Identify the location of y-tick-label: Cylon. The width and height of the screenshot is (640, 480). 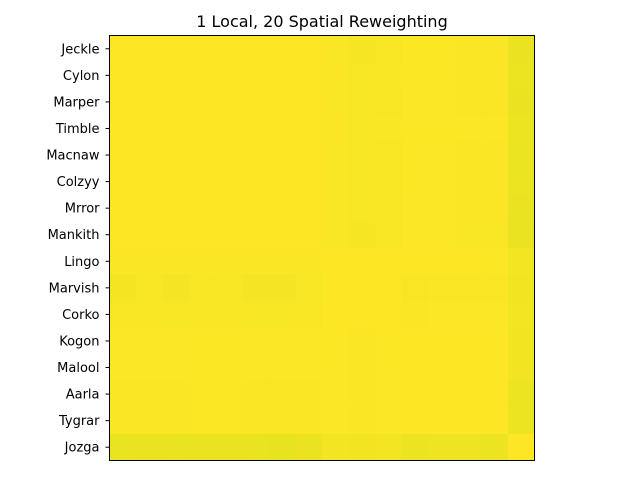
(81, 76).